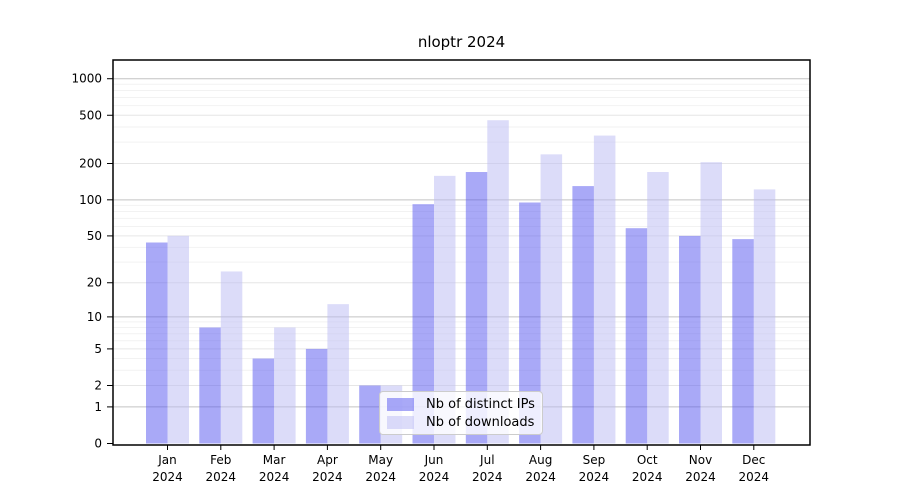  Describe the element at coordinates (90, 200) in the screenshot. I see `y-tick-label: 100` at that location.